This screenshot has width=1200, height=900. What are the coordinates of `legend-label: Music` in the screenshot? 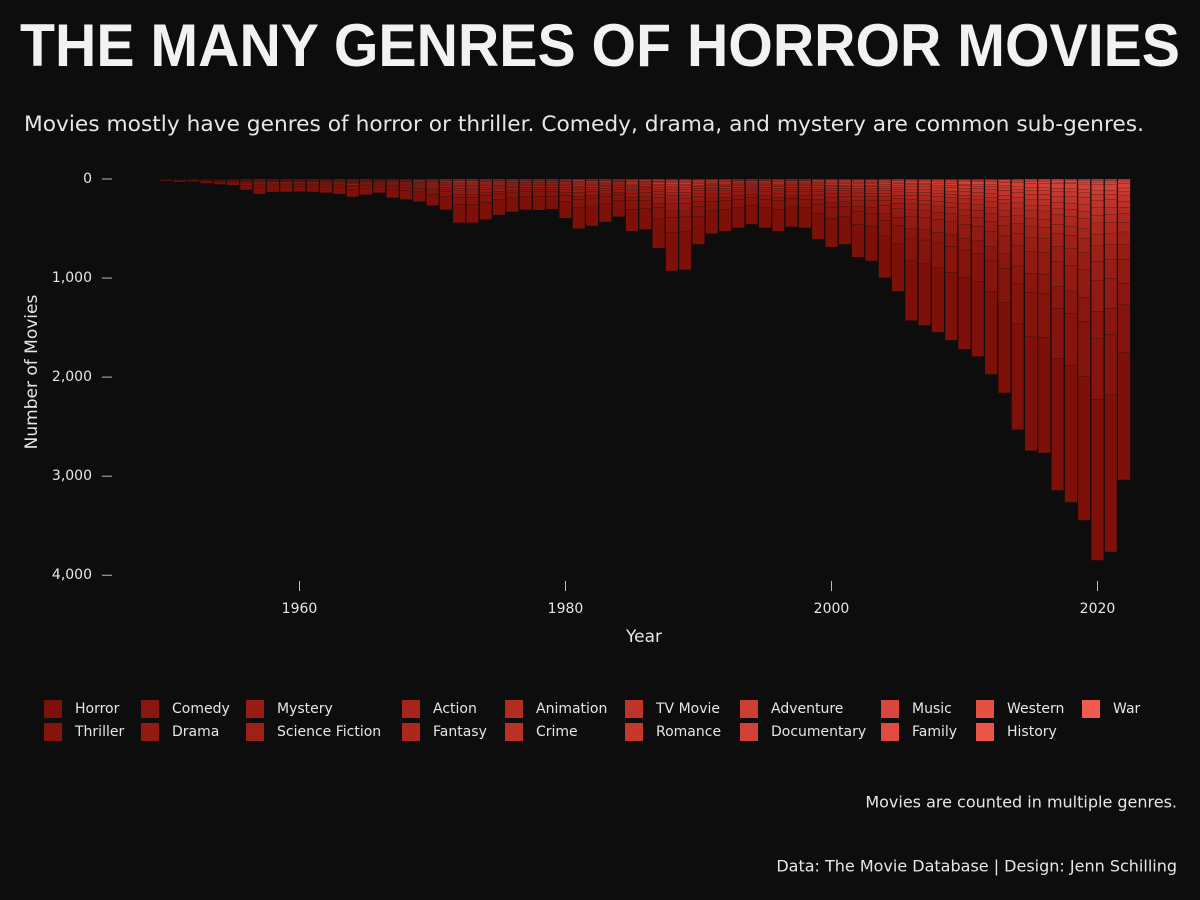 It's located at (932, 709).